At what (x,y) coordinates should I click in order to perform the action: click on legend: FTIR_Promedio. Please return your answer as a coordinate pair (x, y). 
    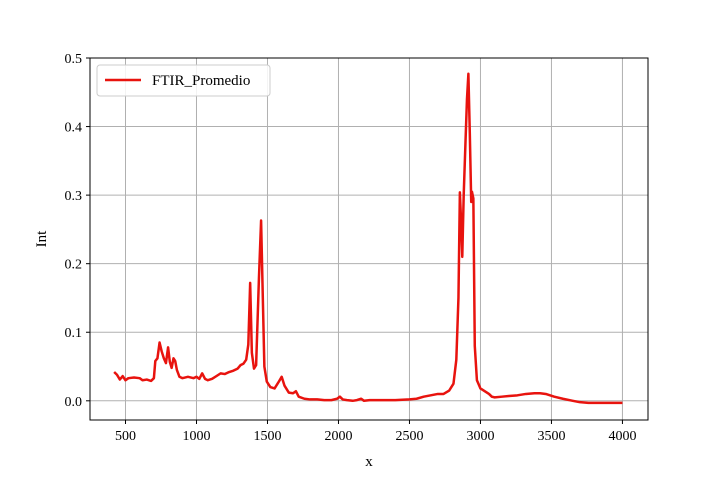
    Looking at the image, I should click on (183, 80).